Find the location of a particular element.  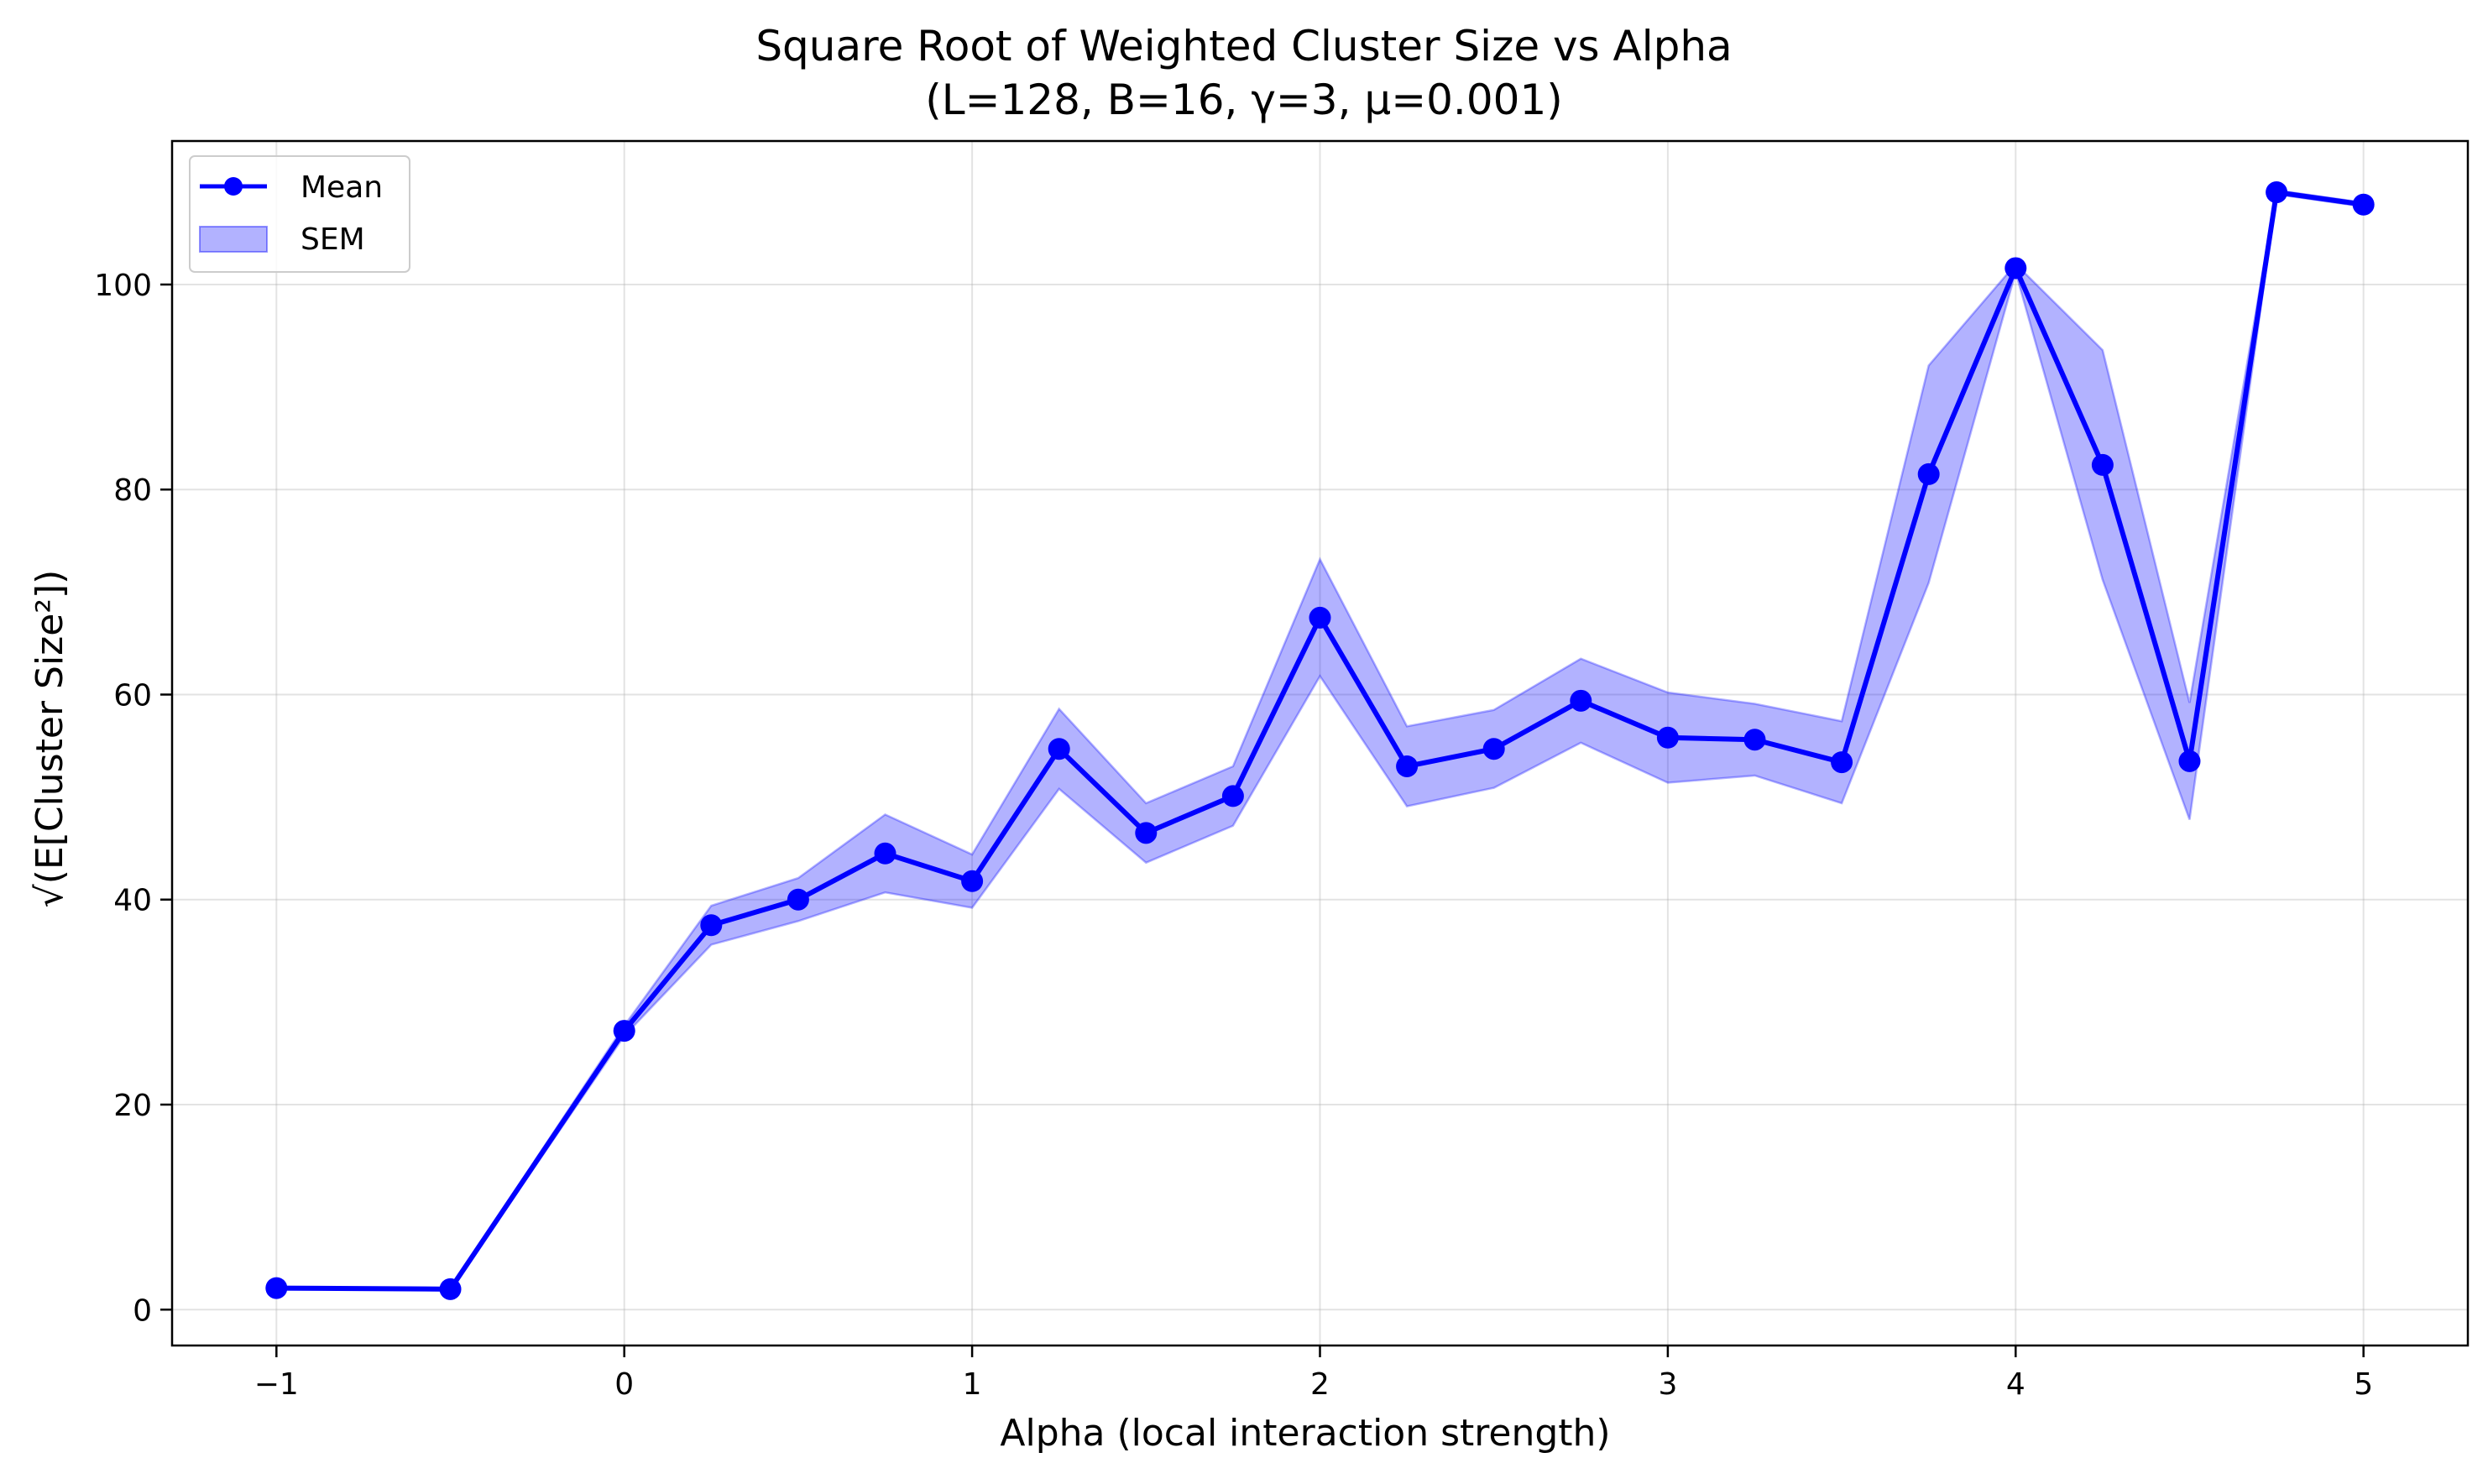

x-tick-label: 5 is located at coordinates (2363, 1384).